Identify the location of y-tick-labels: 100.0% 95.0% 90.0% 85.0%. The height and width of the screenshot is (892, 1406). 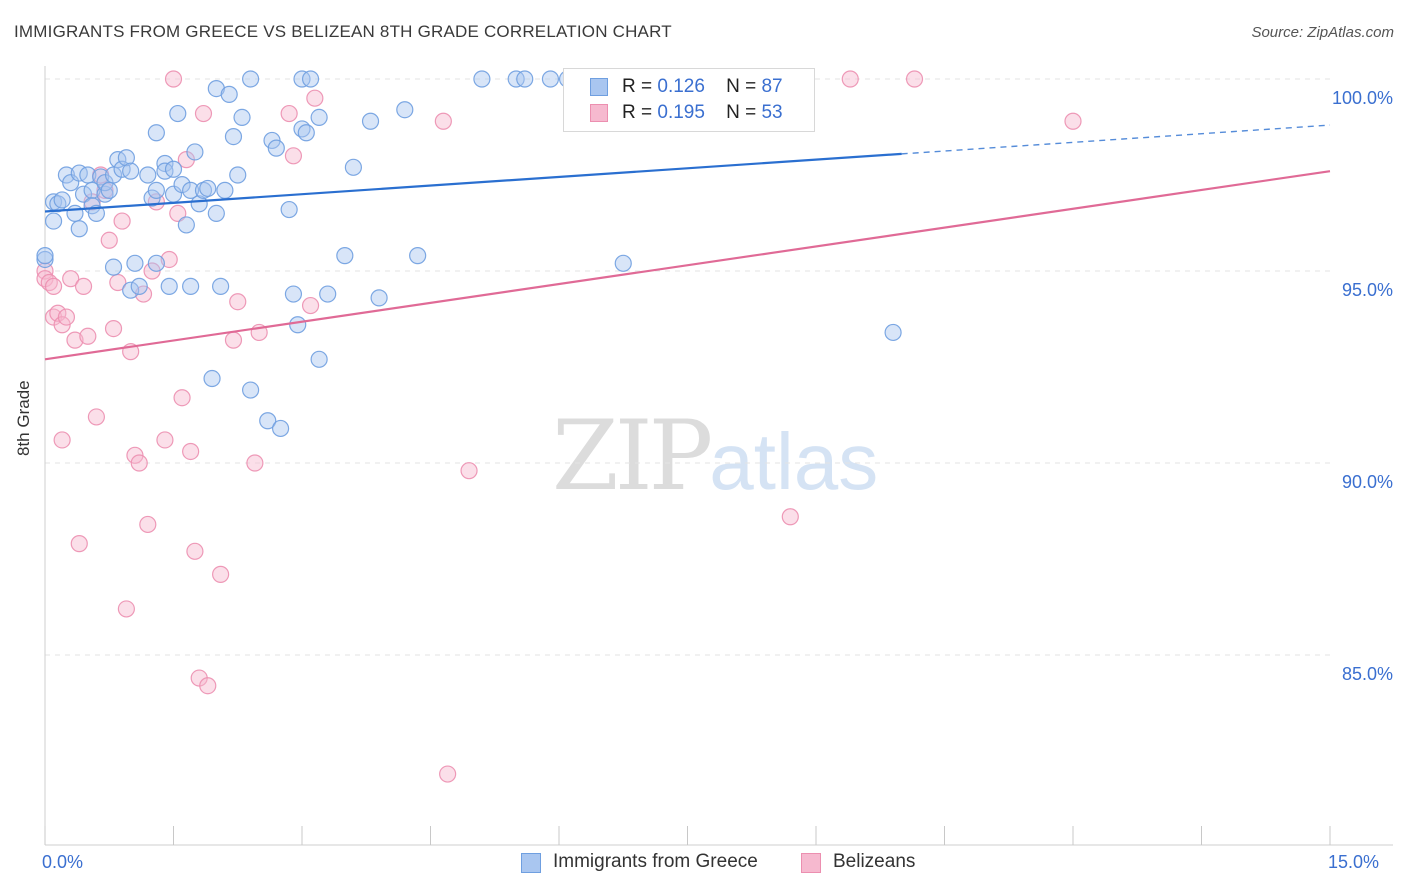
(1362, 386).